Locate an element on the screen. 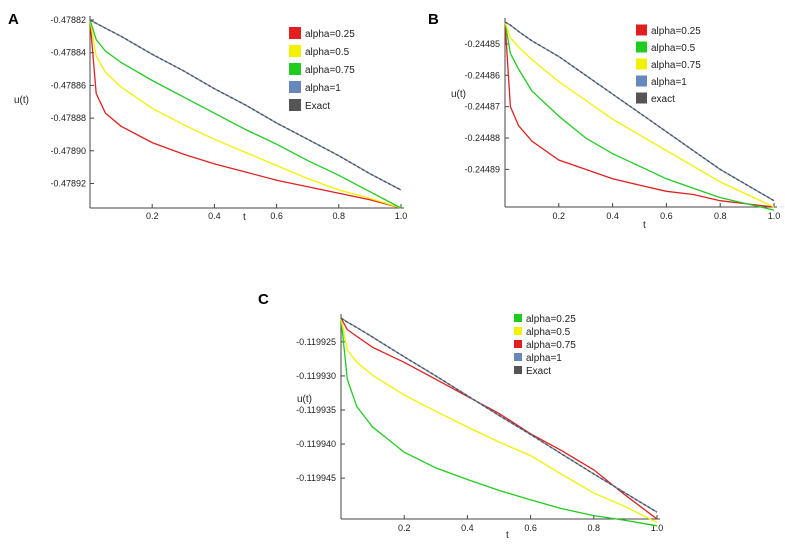 This screenshot has height=558, width=785. y-tick-label: -0.119945 is located at coordinates (316, 478).